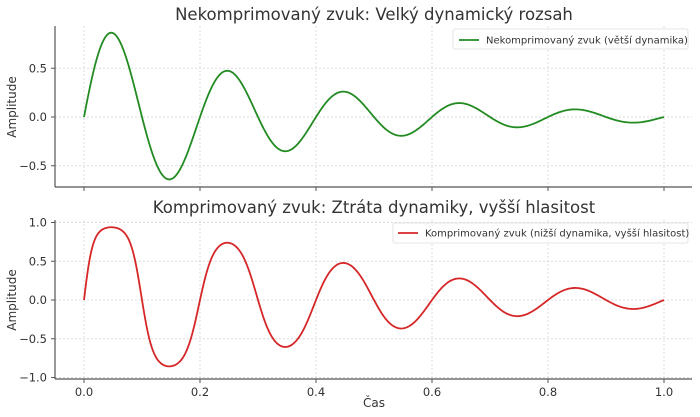 This screenshot has height=417, width=700. I want to click on bottom-y-label: Amplitude, so click(12, 300).